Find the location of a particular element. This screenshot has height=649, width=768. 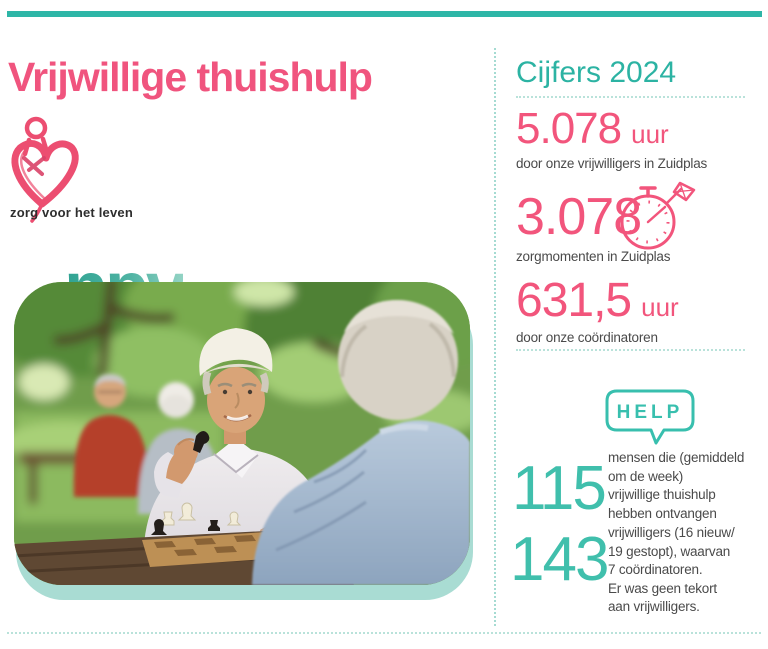

help-speech-bubble-icon: HELP is located at coordinates (650, 417).